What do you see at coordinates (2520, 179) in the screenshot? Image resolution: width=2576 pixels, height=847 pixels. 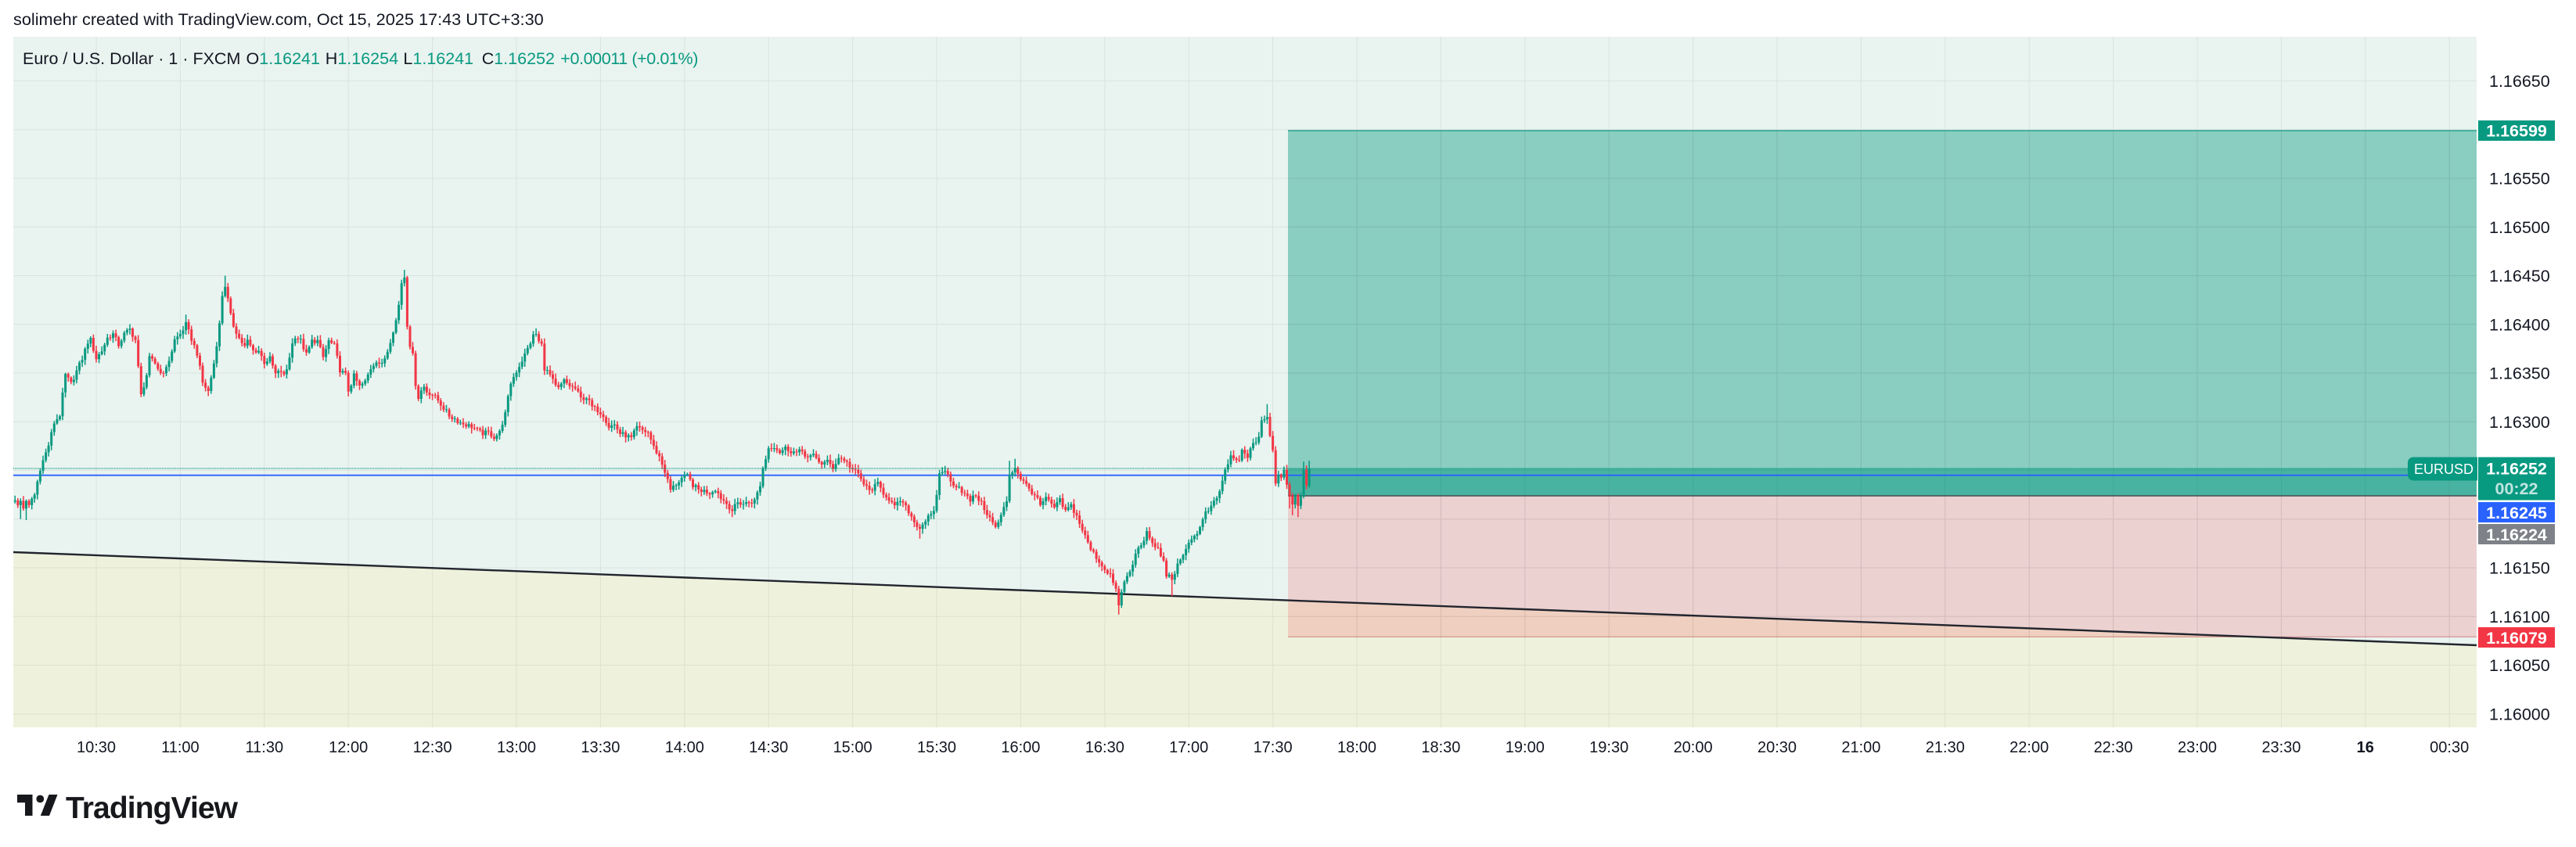 I see `svg-text: 1.16550` at bounding box center [2520, 179].